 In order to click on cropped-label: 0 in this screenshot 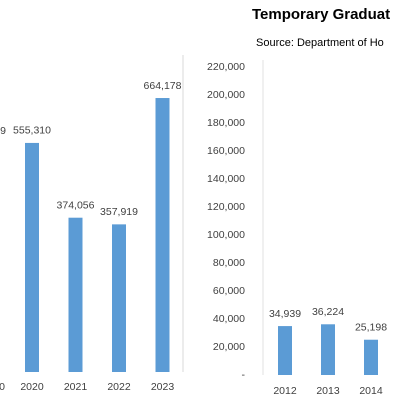, I will do `click(2, 387)`.